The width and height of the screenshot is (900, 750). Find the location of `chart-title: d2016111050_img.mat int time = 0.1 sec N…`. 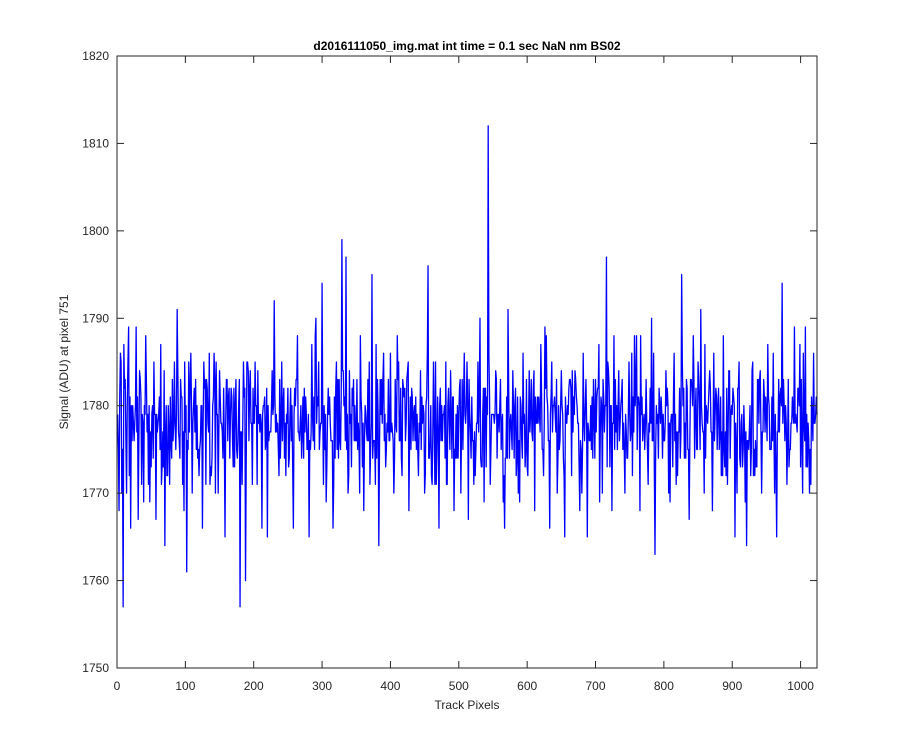

chart-title: d2016111050_img.mat int time = 0.1 sec N… is located at coordinates (466, 46).